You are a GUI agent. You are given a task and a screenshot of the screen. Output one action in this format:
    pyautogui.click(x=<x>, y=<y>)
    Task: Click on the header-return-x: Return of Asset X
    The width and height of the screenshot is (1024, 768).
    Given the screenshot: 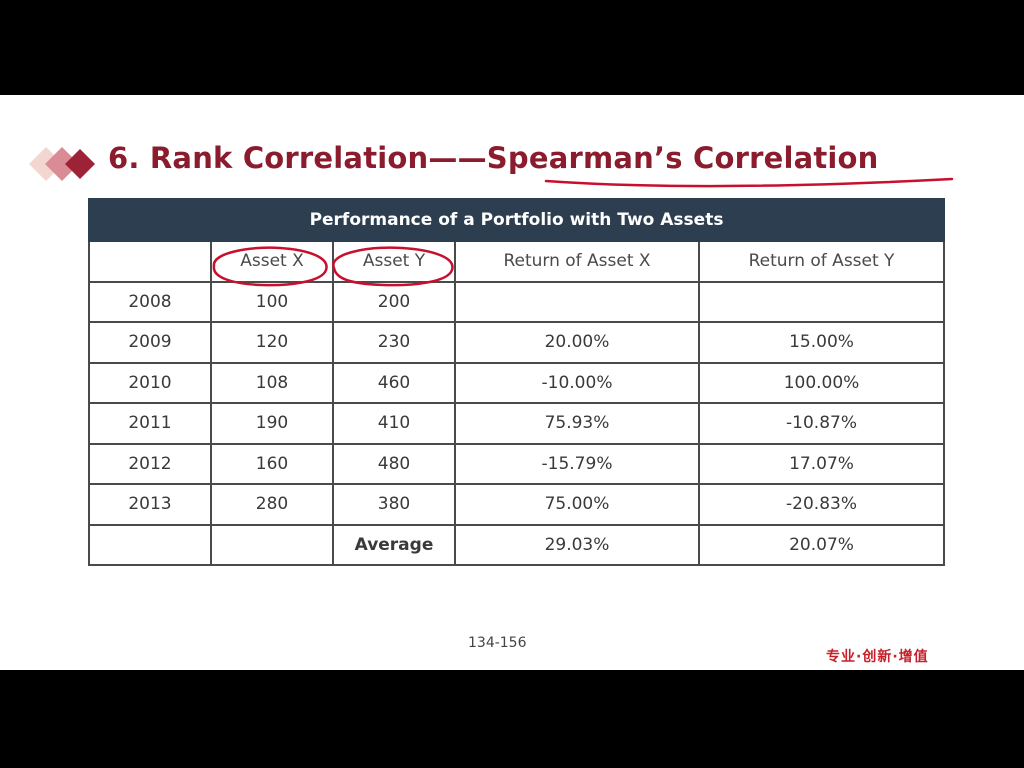 What is the action you would take?
    pyautogui.click(x=577, y=261)
    